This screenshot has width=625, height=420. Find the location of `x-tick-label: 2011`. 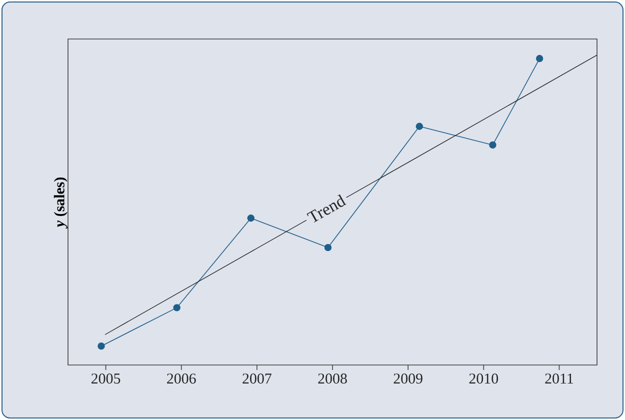

x-tick-label: 2011 is located at coordinates (559, 379).